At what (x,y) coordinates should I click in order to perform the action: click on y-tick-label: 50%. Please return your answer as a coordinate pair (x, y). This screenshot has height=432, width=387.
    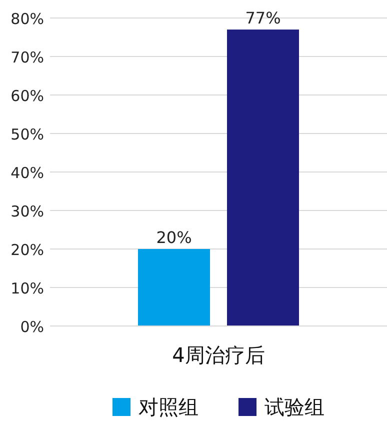
    Looking at the image, I should click on (27, 135).